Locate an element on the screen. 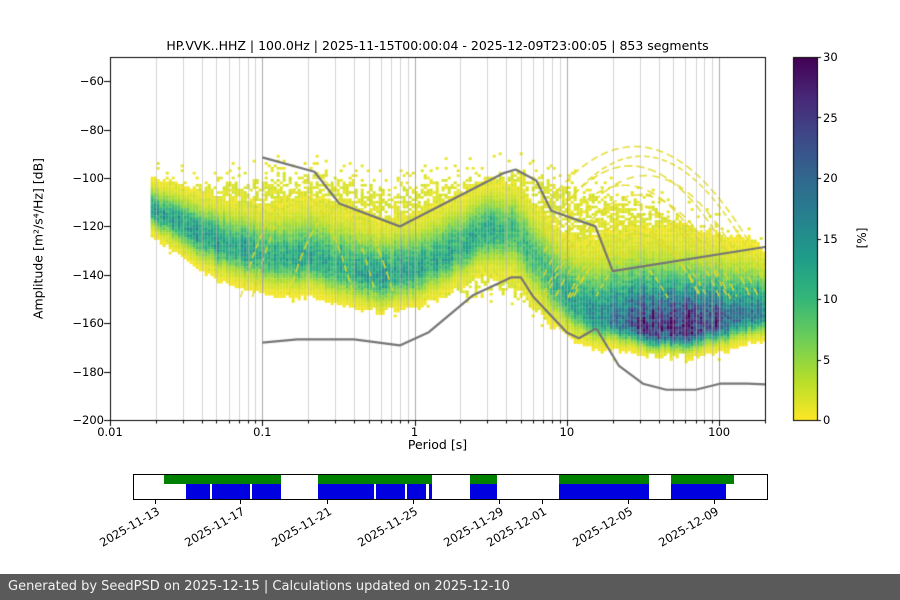 The width and height of the screenshot is (900, 600). x-tick-label: 0.1 is located at coordinates (262, 432).